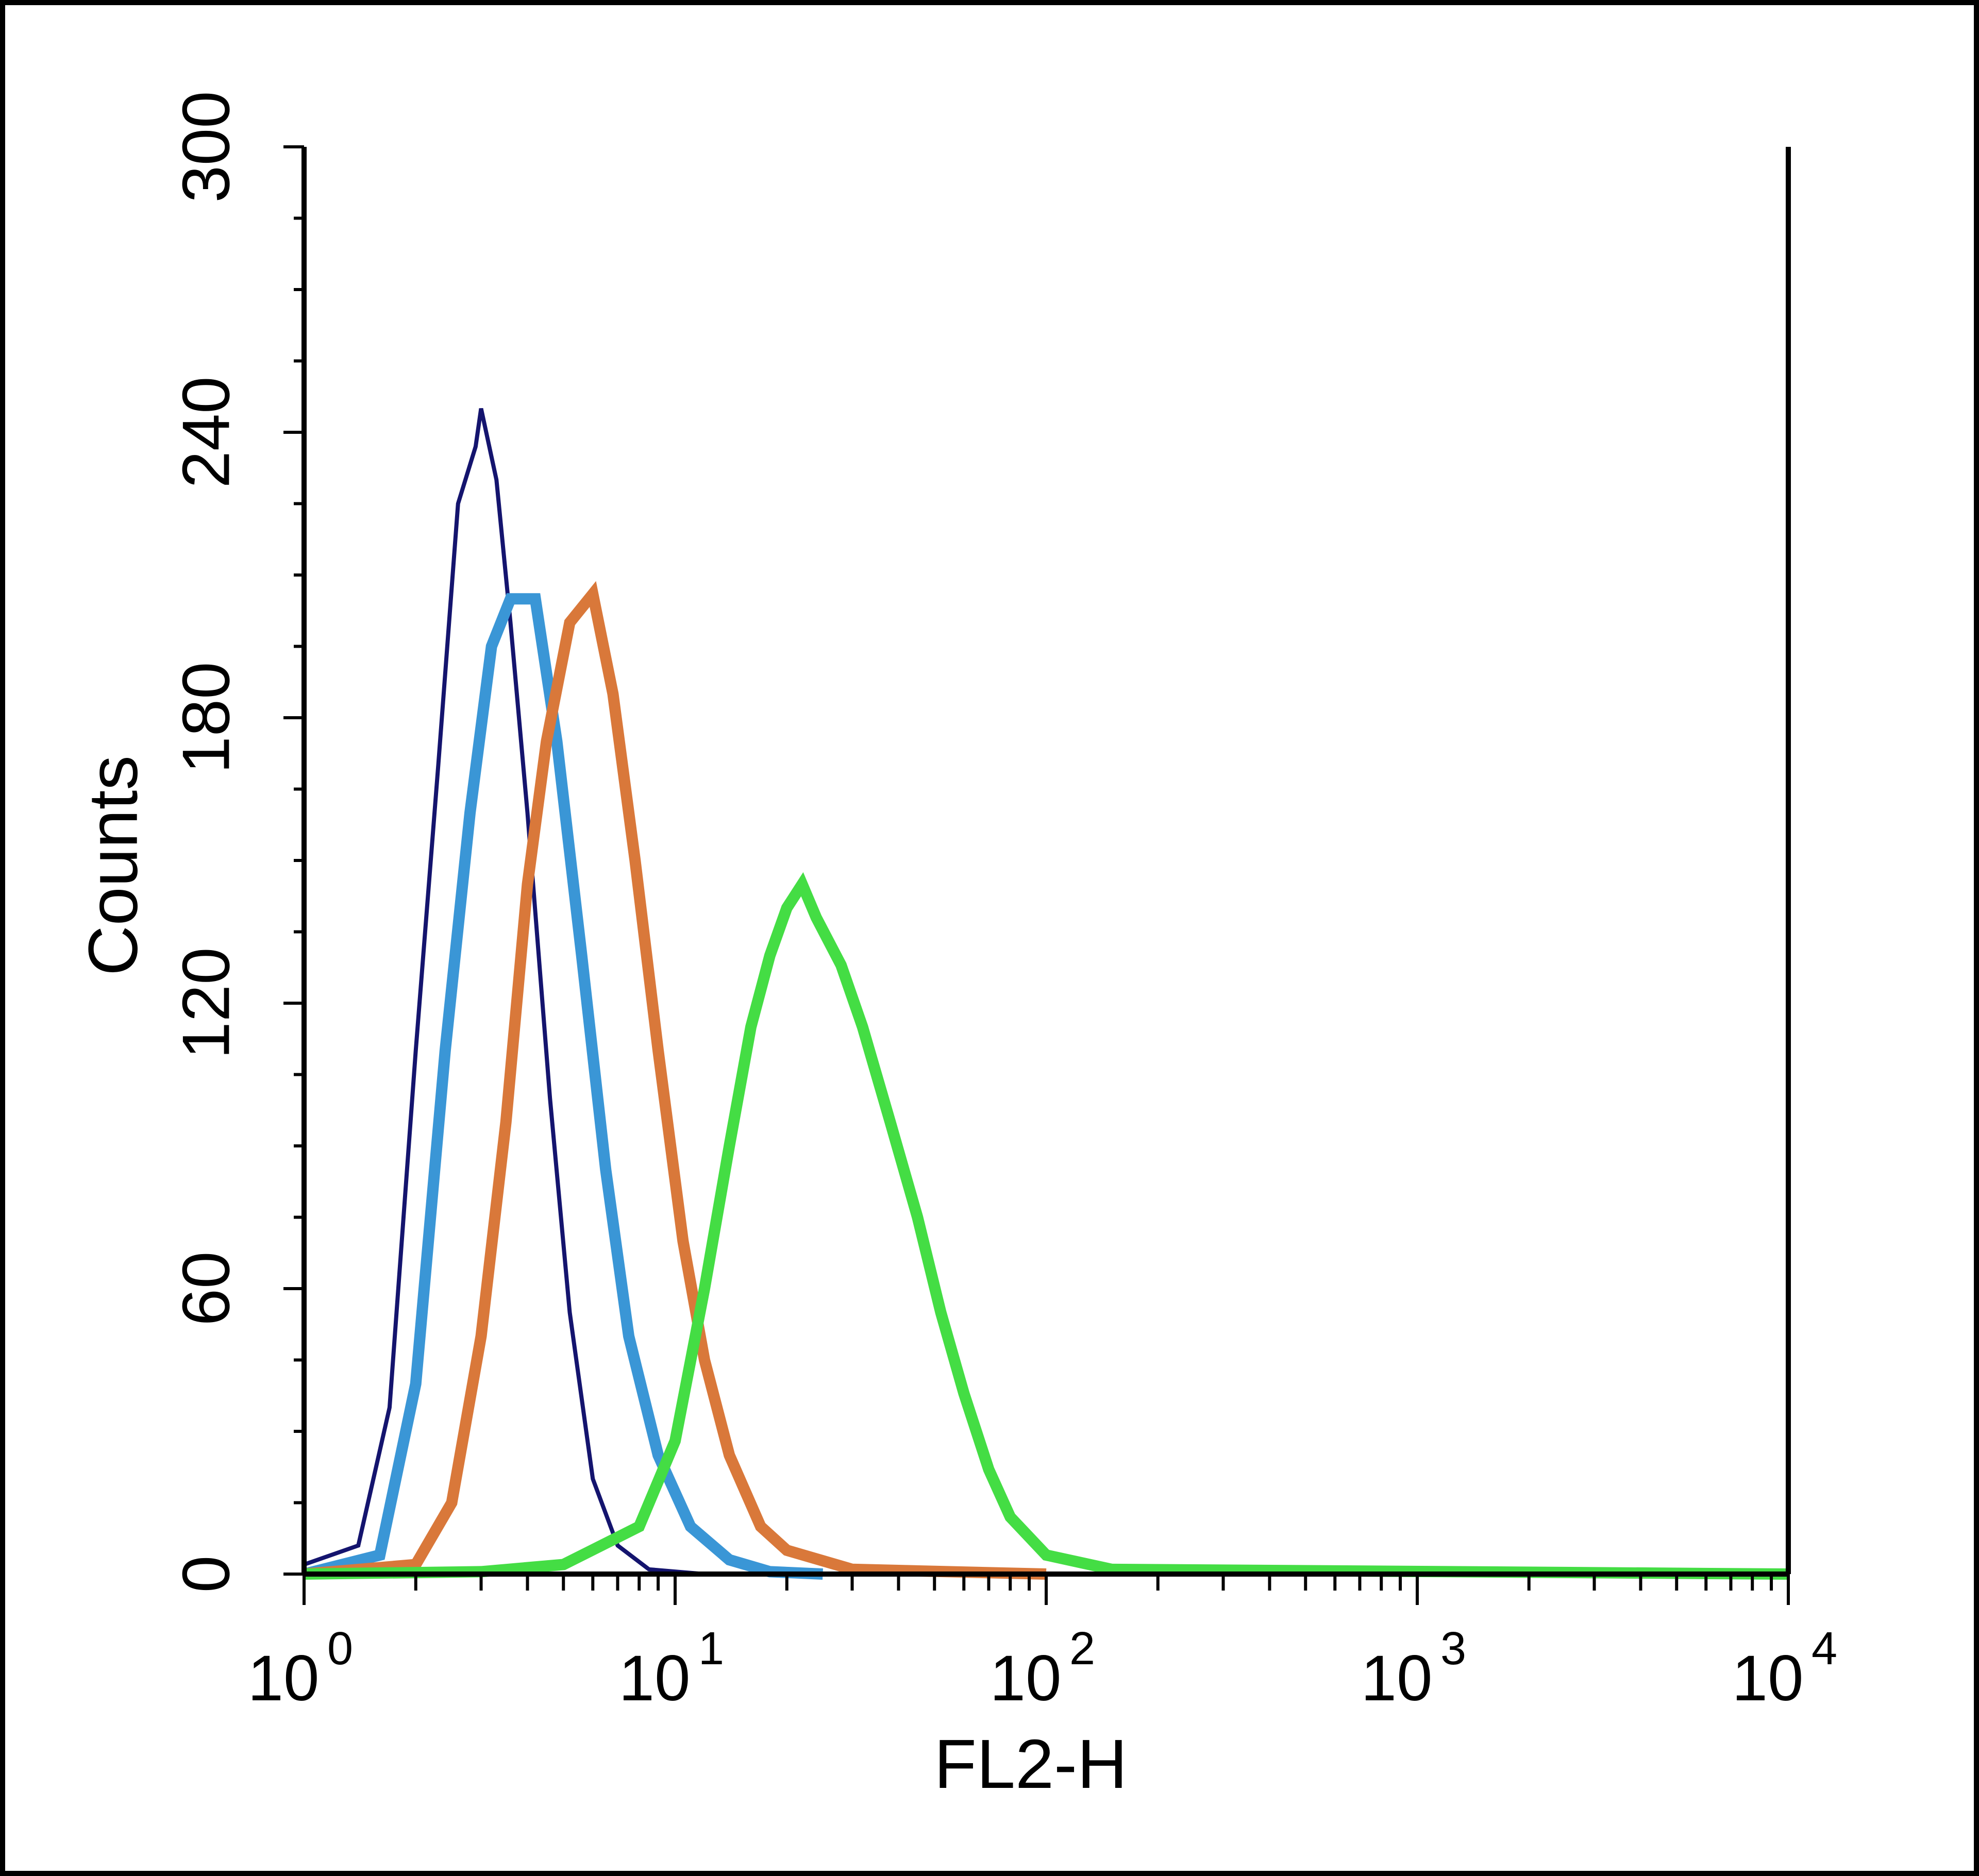 The image size is (1979, 1876). Describe the element at coordinates (205, 1004) in the screenshot. I see `y-tick-label: 120` at that location.